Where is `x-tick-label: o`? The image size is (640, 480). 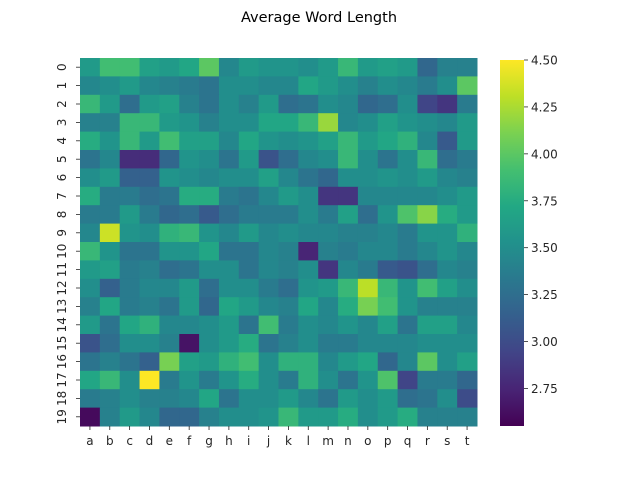 x-tick-label: o is located at coordinates (367, 441).